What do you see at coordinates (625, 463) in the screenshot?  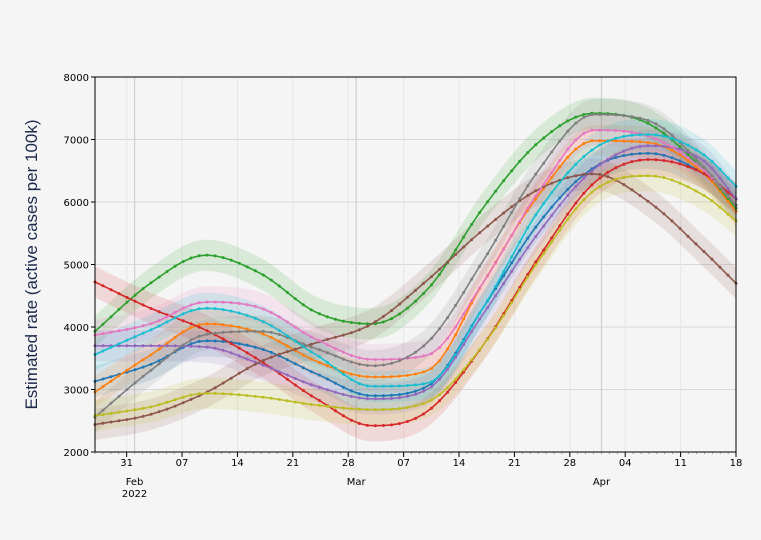 I see `x-tick-label: 04` at bounding box center [625, 463].